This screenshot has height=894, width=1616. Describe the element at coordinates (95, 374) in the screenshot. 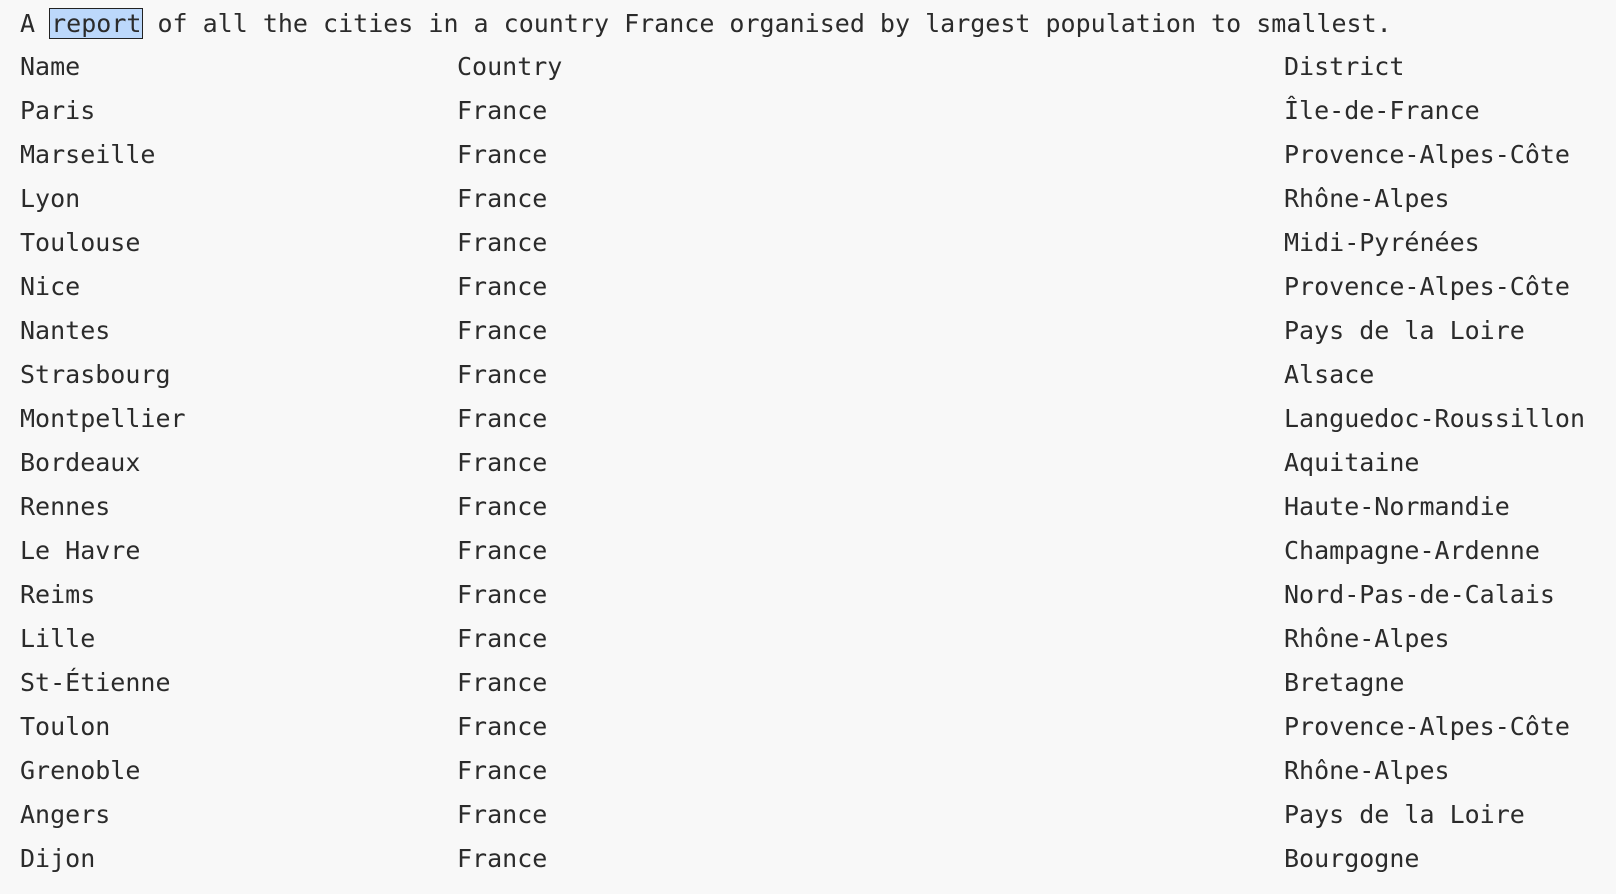

I see `cell-name: Strasbourg` at that location.